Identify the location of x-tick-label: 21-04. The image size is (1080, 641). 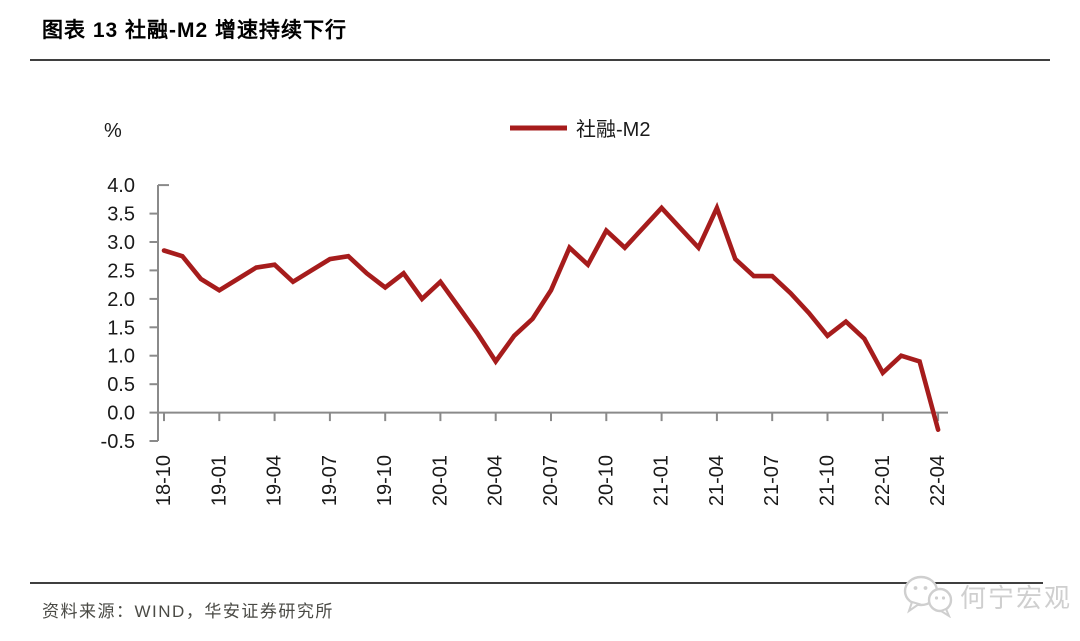
(717, 480).